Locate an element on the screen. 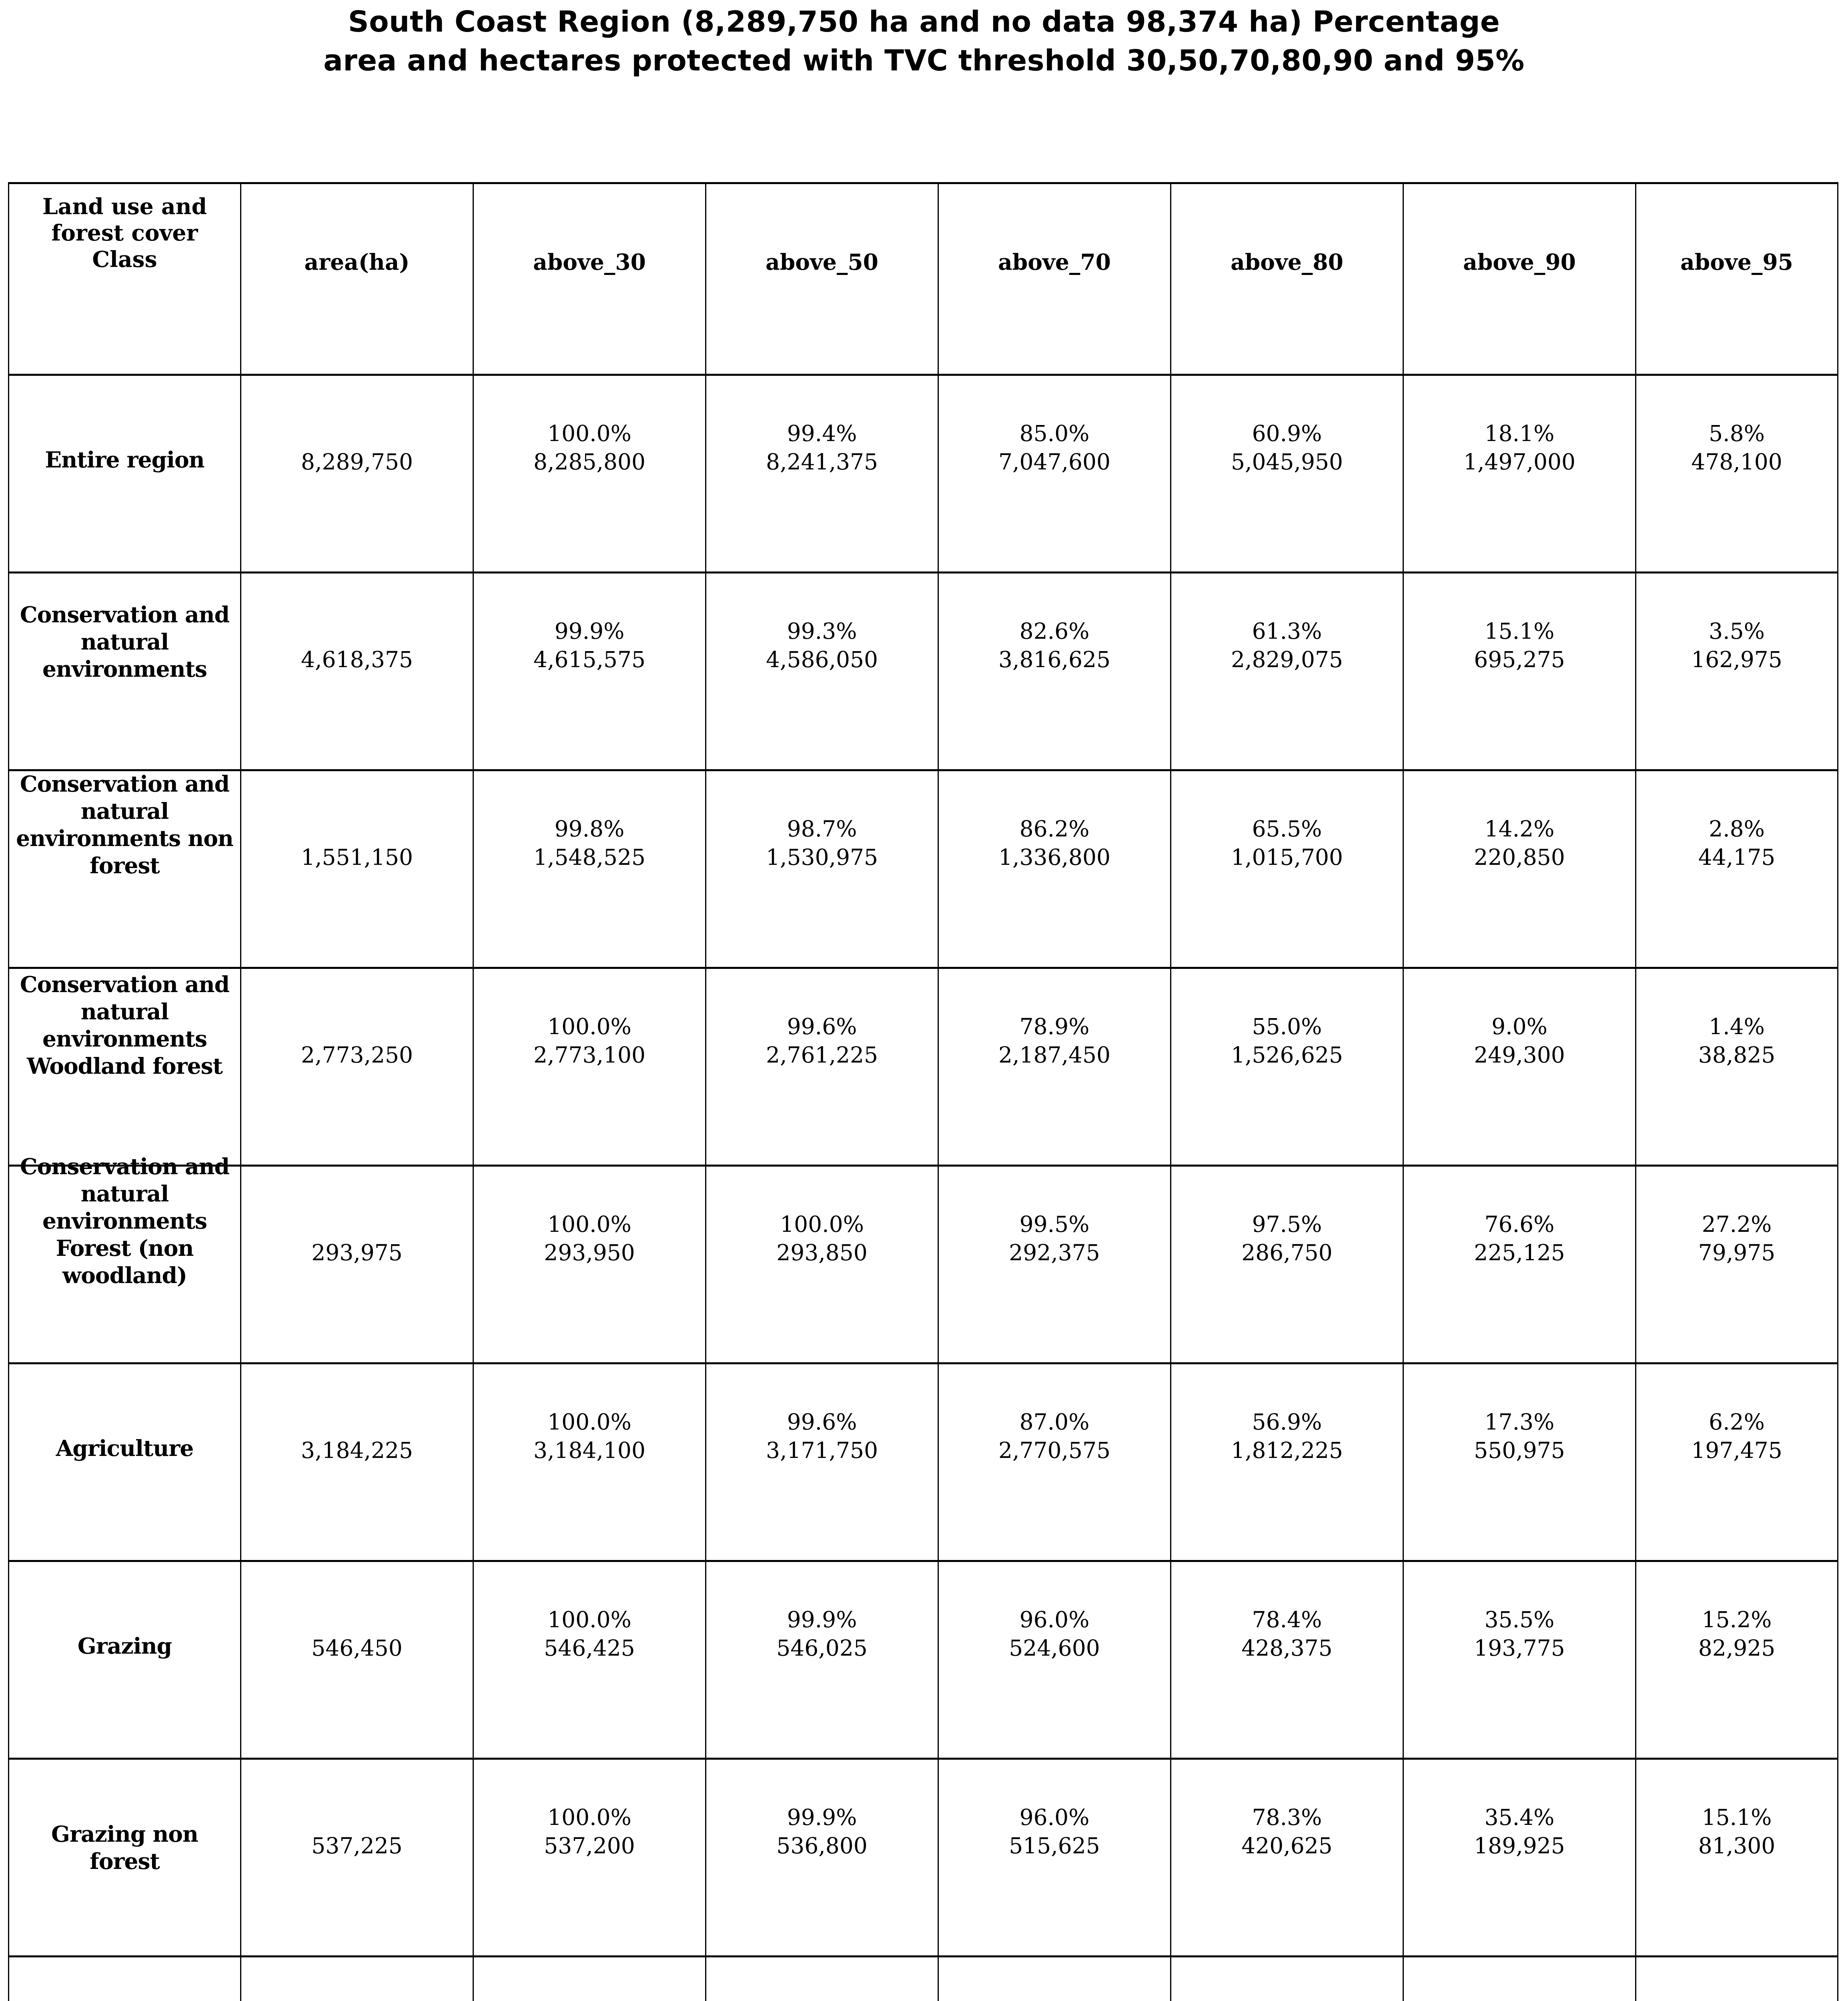 This screenshot has height=2001, width=1848. area-value: 1,551,150 is located at coordinates (357, 857).